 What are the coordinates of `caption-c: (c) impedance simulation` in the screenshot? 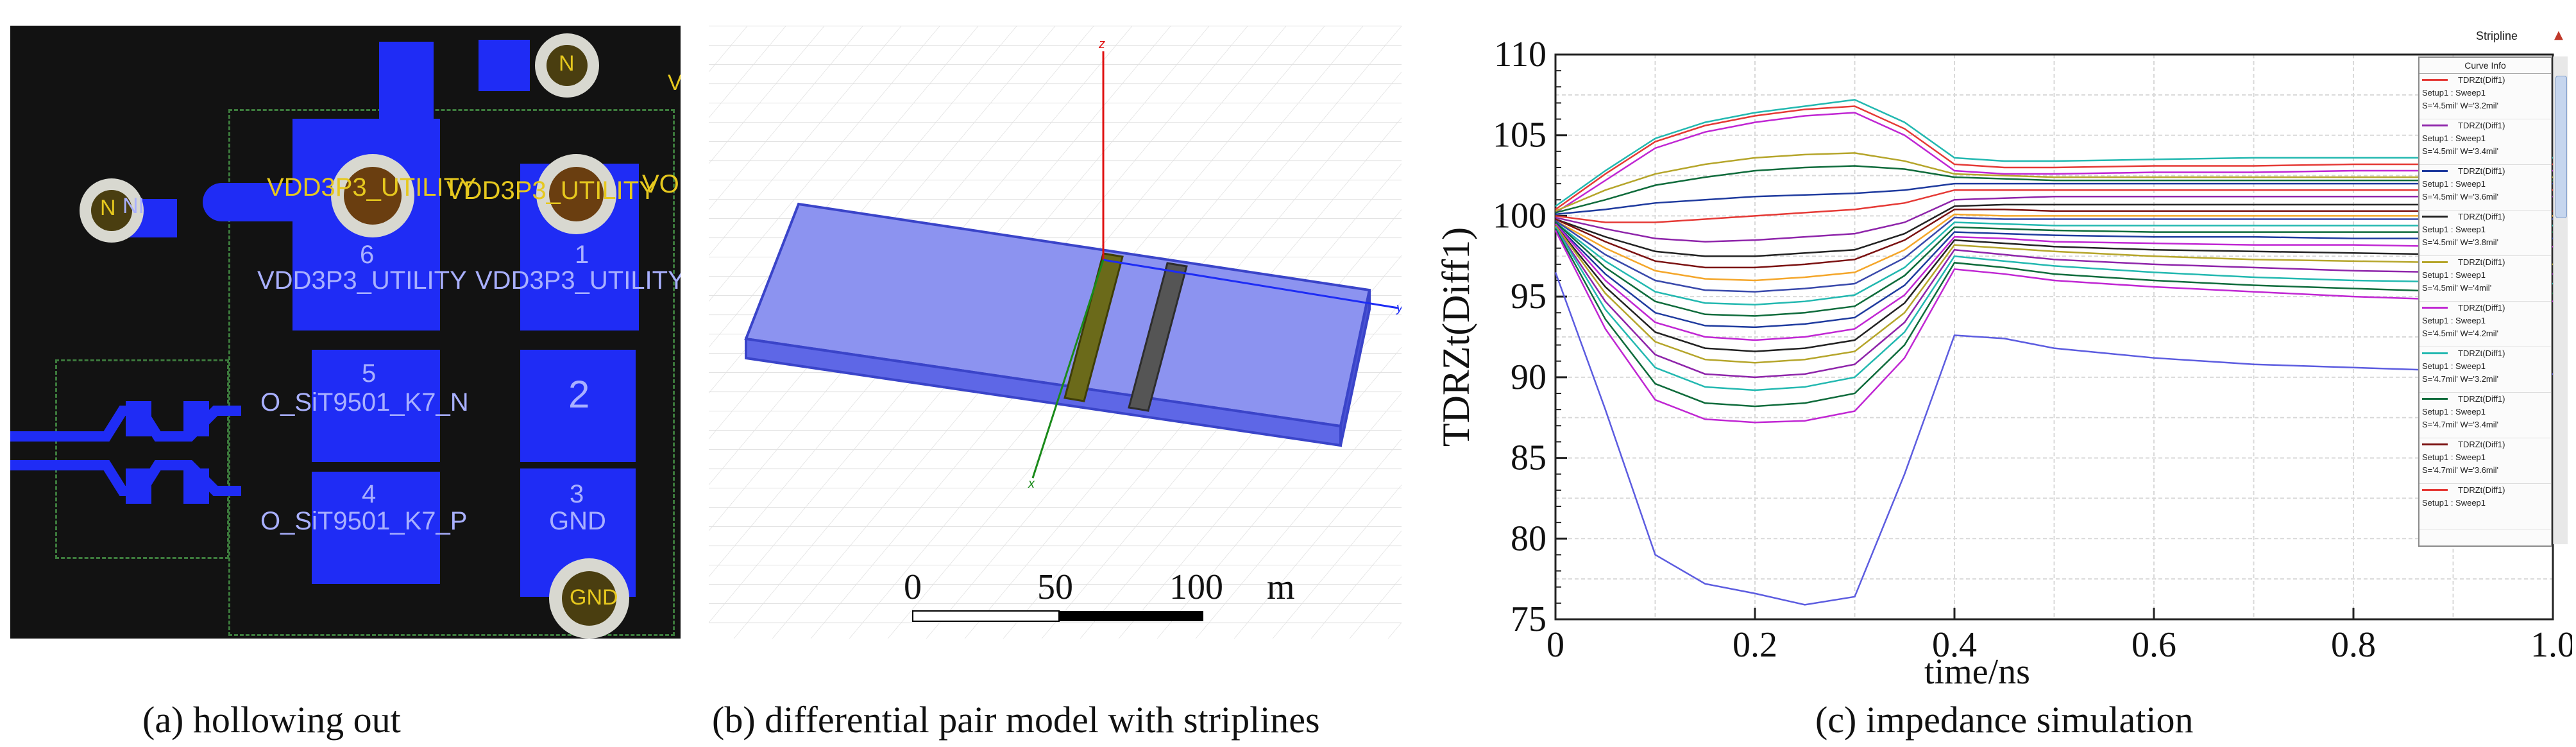 It's located at (2004, 720).